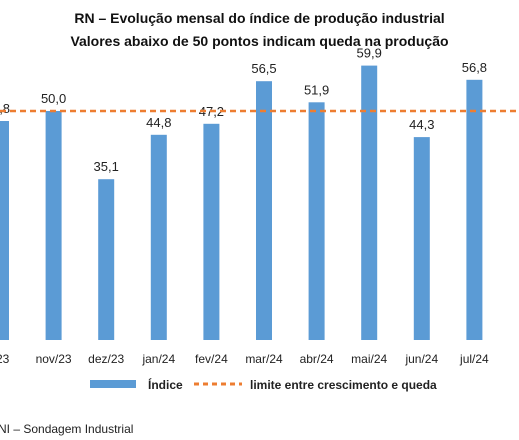 The width and height of the screenshot is (519, 440). I want to click on x-tick-mar-24: mar/24, so click(264, 359).